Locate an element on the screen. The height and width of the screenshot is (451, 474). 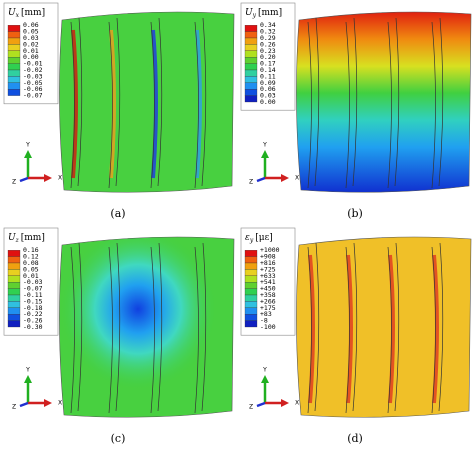
legend-tick: 0.17 is located at coordinates (268, 64).